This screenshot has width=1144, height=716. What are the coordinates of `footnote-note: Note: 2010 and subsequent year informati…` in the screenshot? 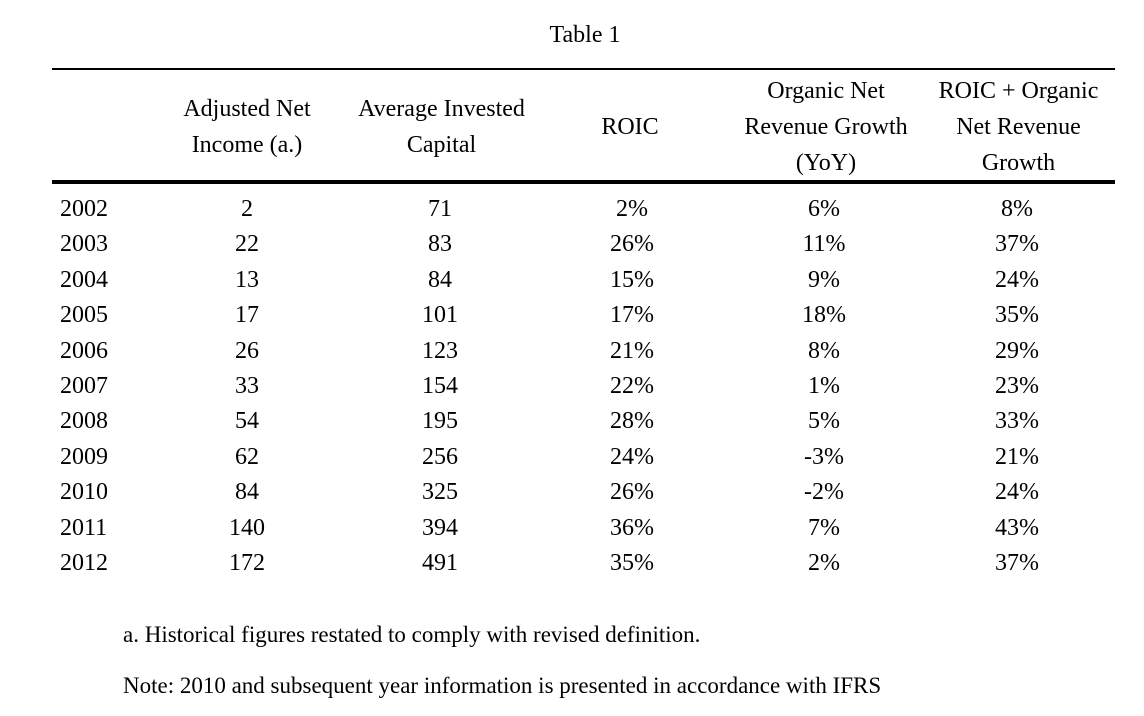 It's located at (502, 685).